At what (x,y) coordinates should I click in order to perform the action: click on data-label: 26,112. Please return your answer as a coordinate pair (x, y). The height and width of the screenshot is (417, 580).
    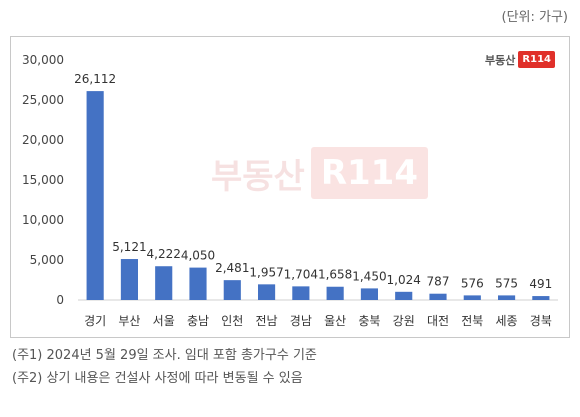
    Looking at the image, I should click on (95, 79).